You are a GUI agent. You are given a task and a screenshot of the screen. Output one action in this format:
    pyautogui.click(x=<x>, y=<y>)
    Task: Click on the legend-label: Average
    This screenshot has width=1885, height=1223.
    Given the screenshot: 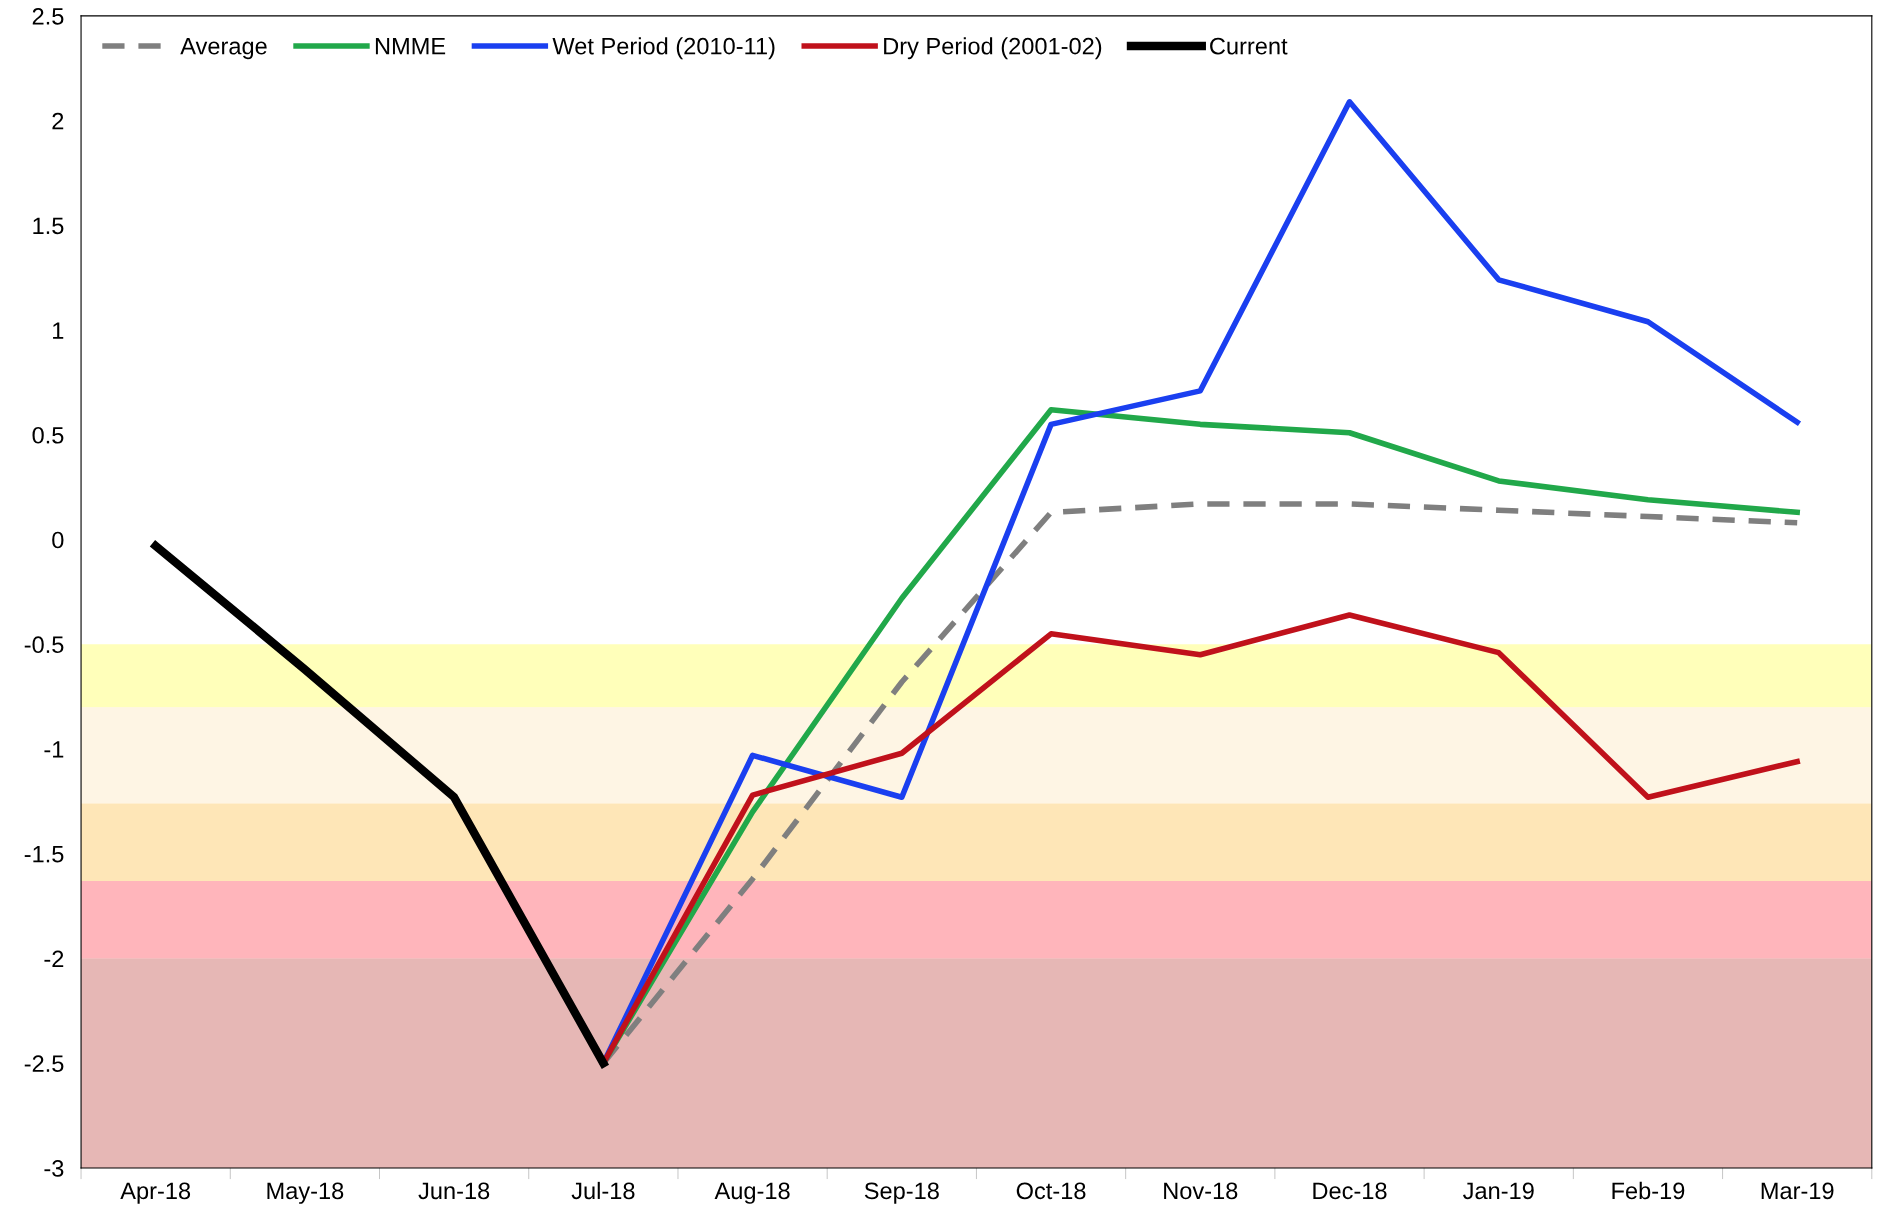 What is the action you would take?
    pyautogui.click(x=223, y=49)
    